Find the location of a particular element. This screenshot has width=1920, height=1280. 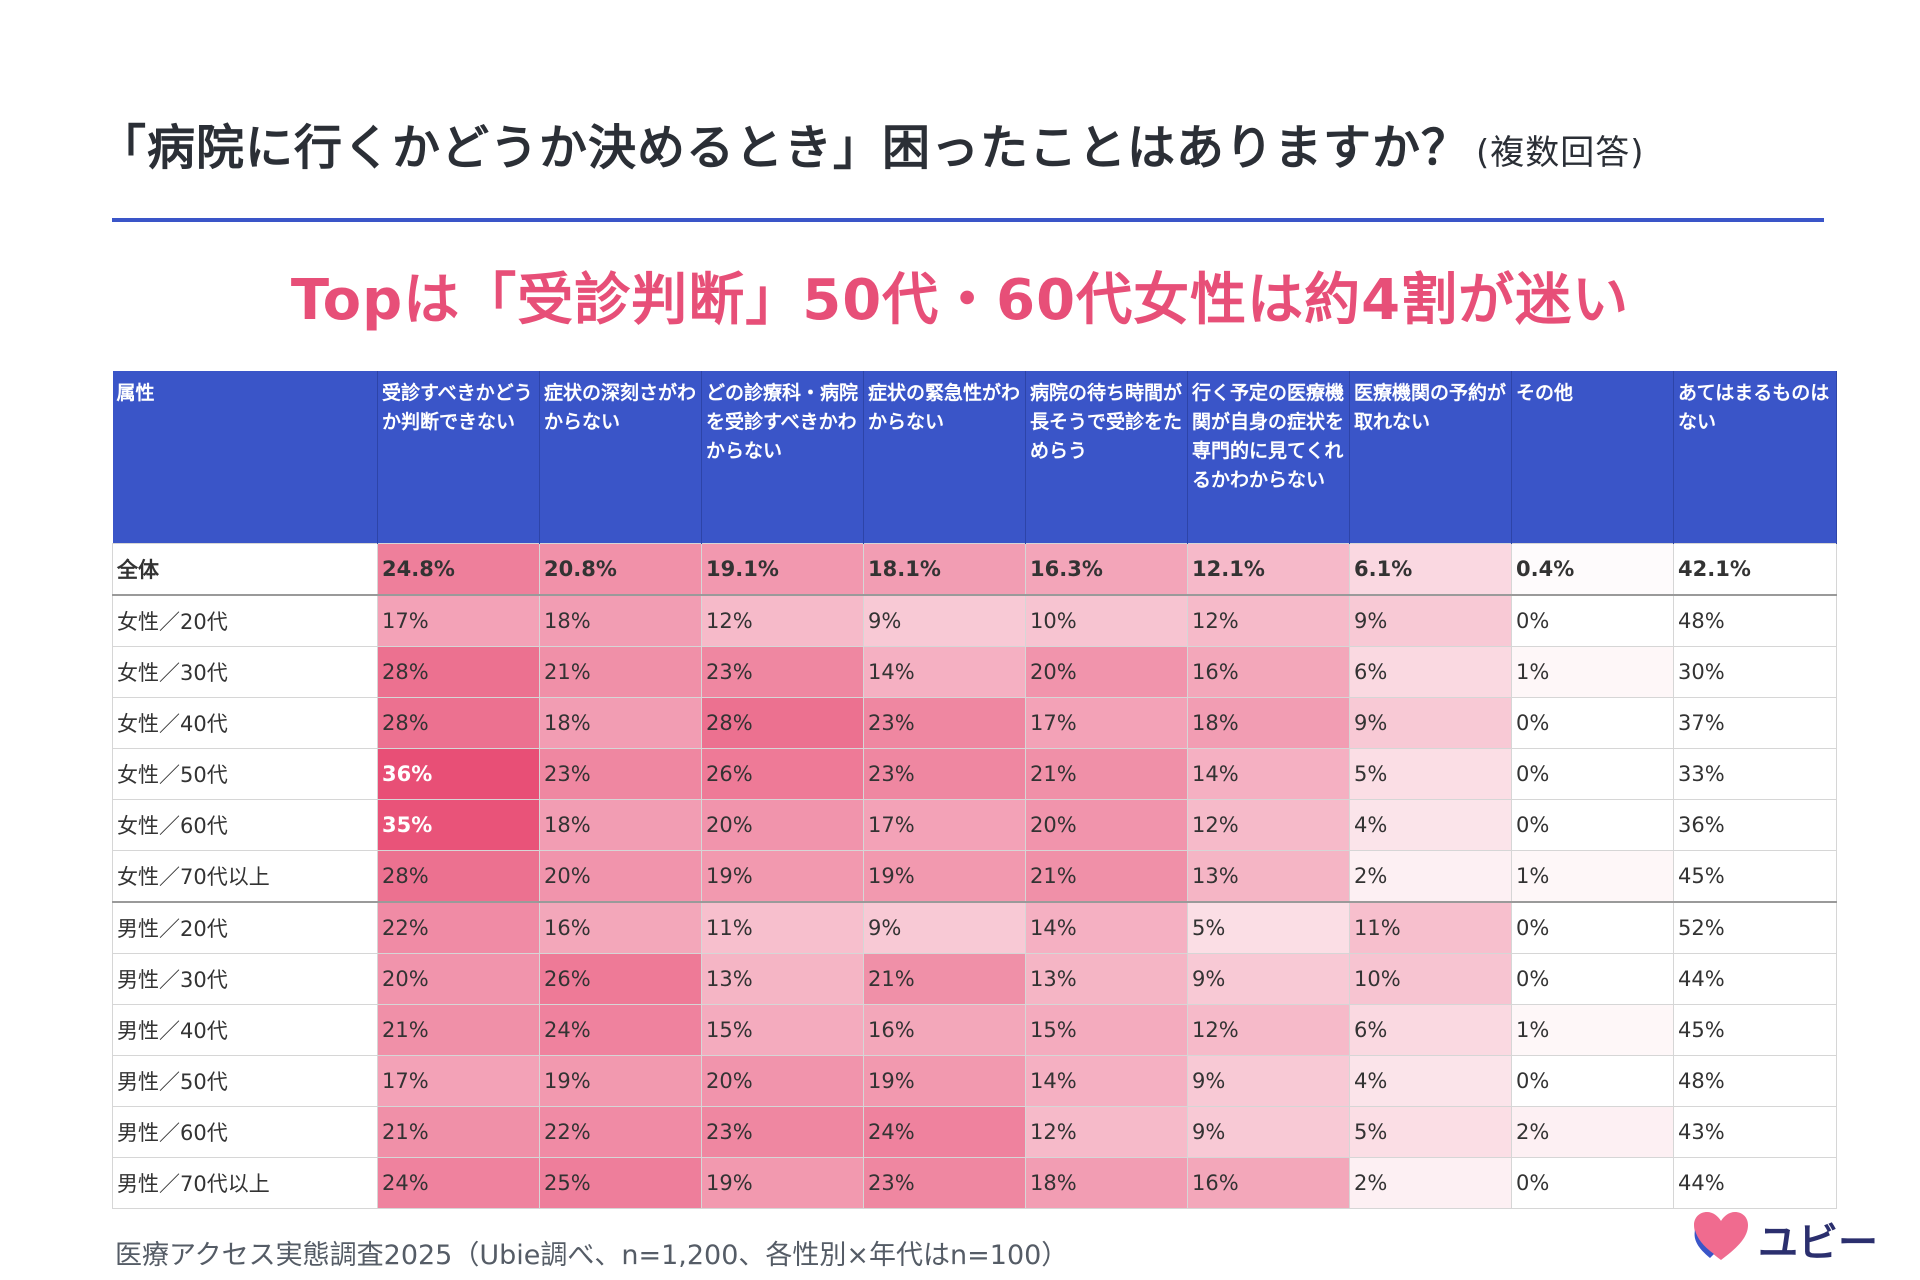

heat-cell: 16.3% is located at coordinates (1106, 569).